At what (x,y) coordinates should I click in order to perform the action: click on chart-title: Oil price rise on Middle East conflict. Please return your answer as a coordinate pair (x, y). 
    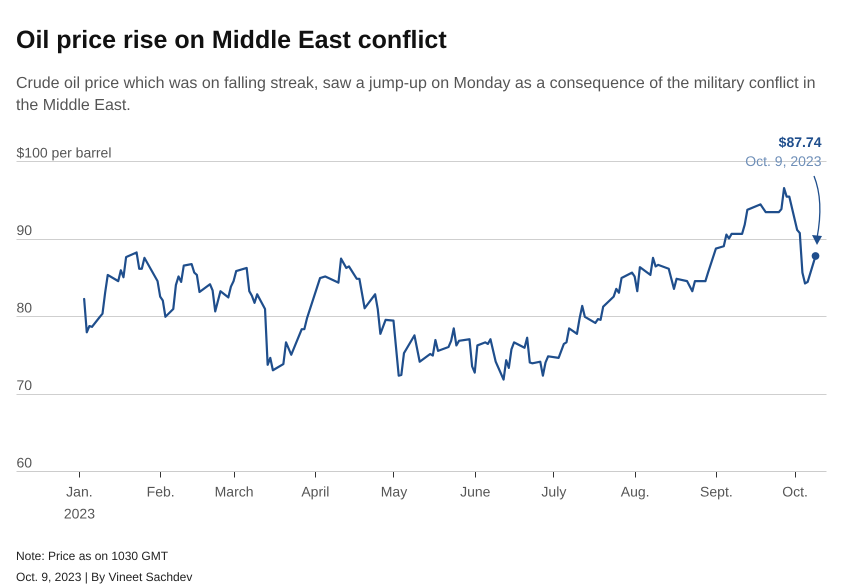
    Looking at the image, I should click on (231, 40).